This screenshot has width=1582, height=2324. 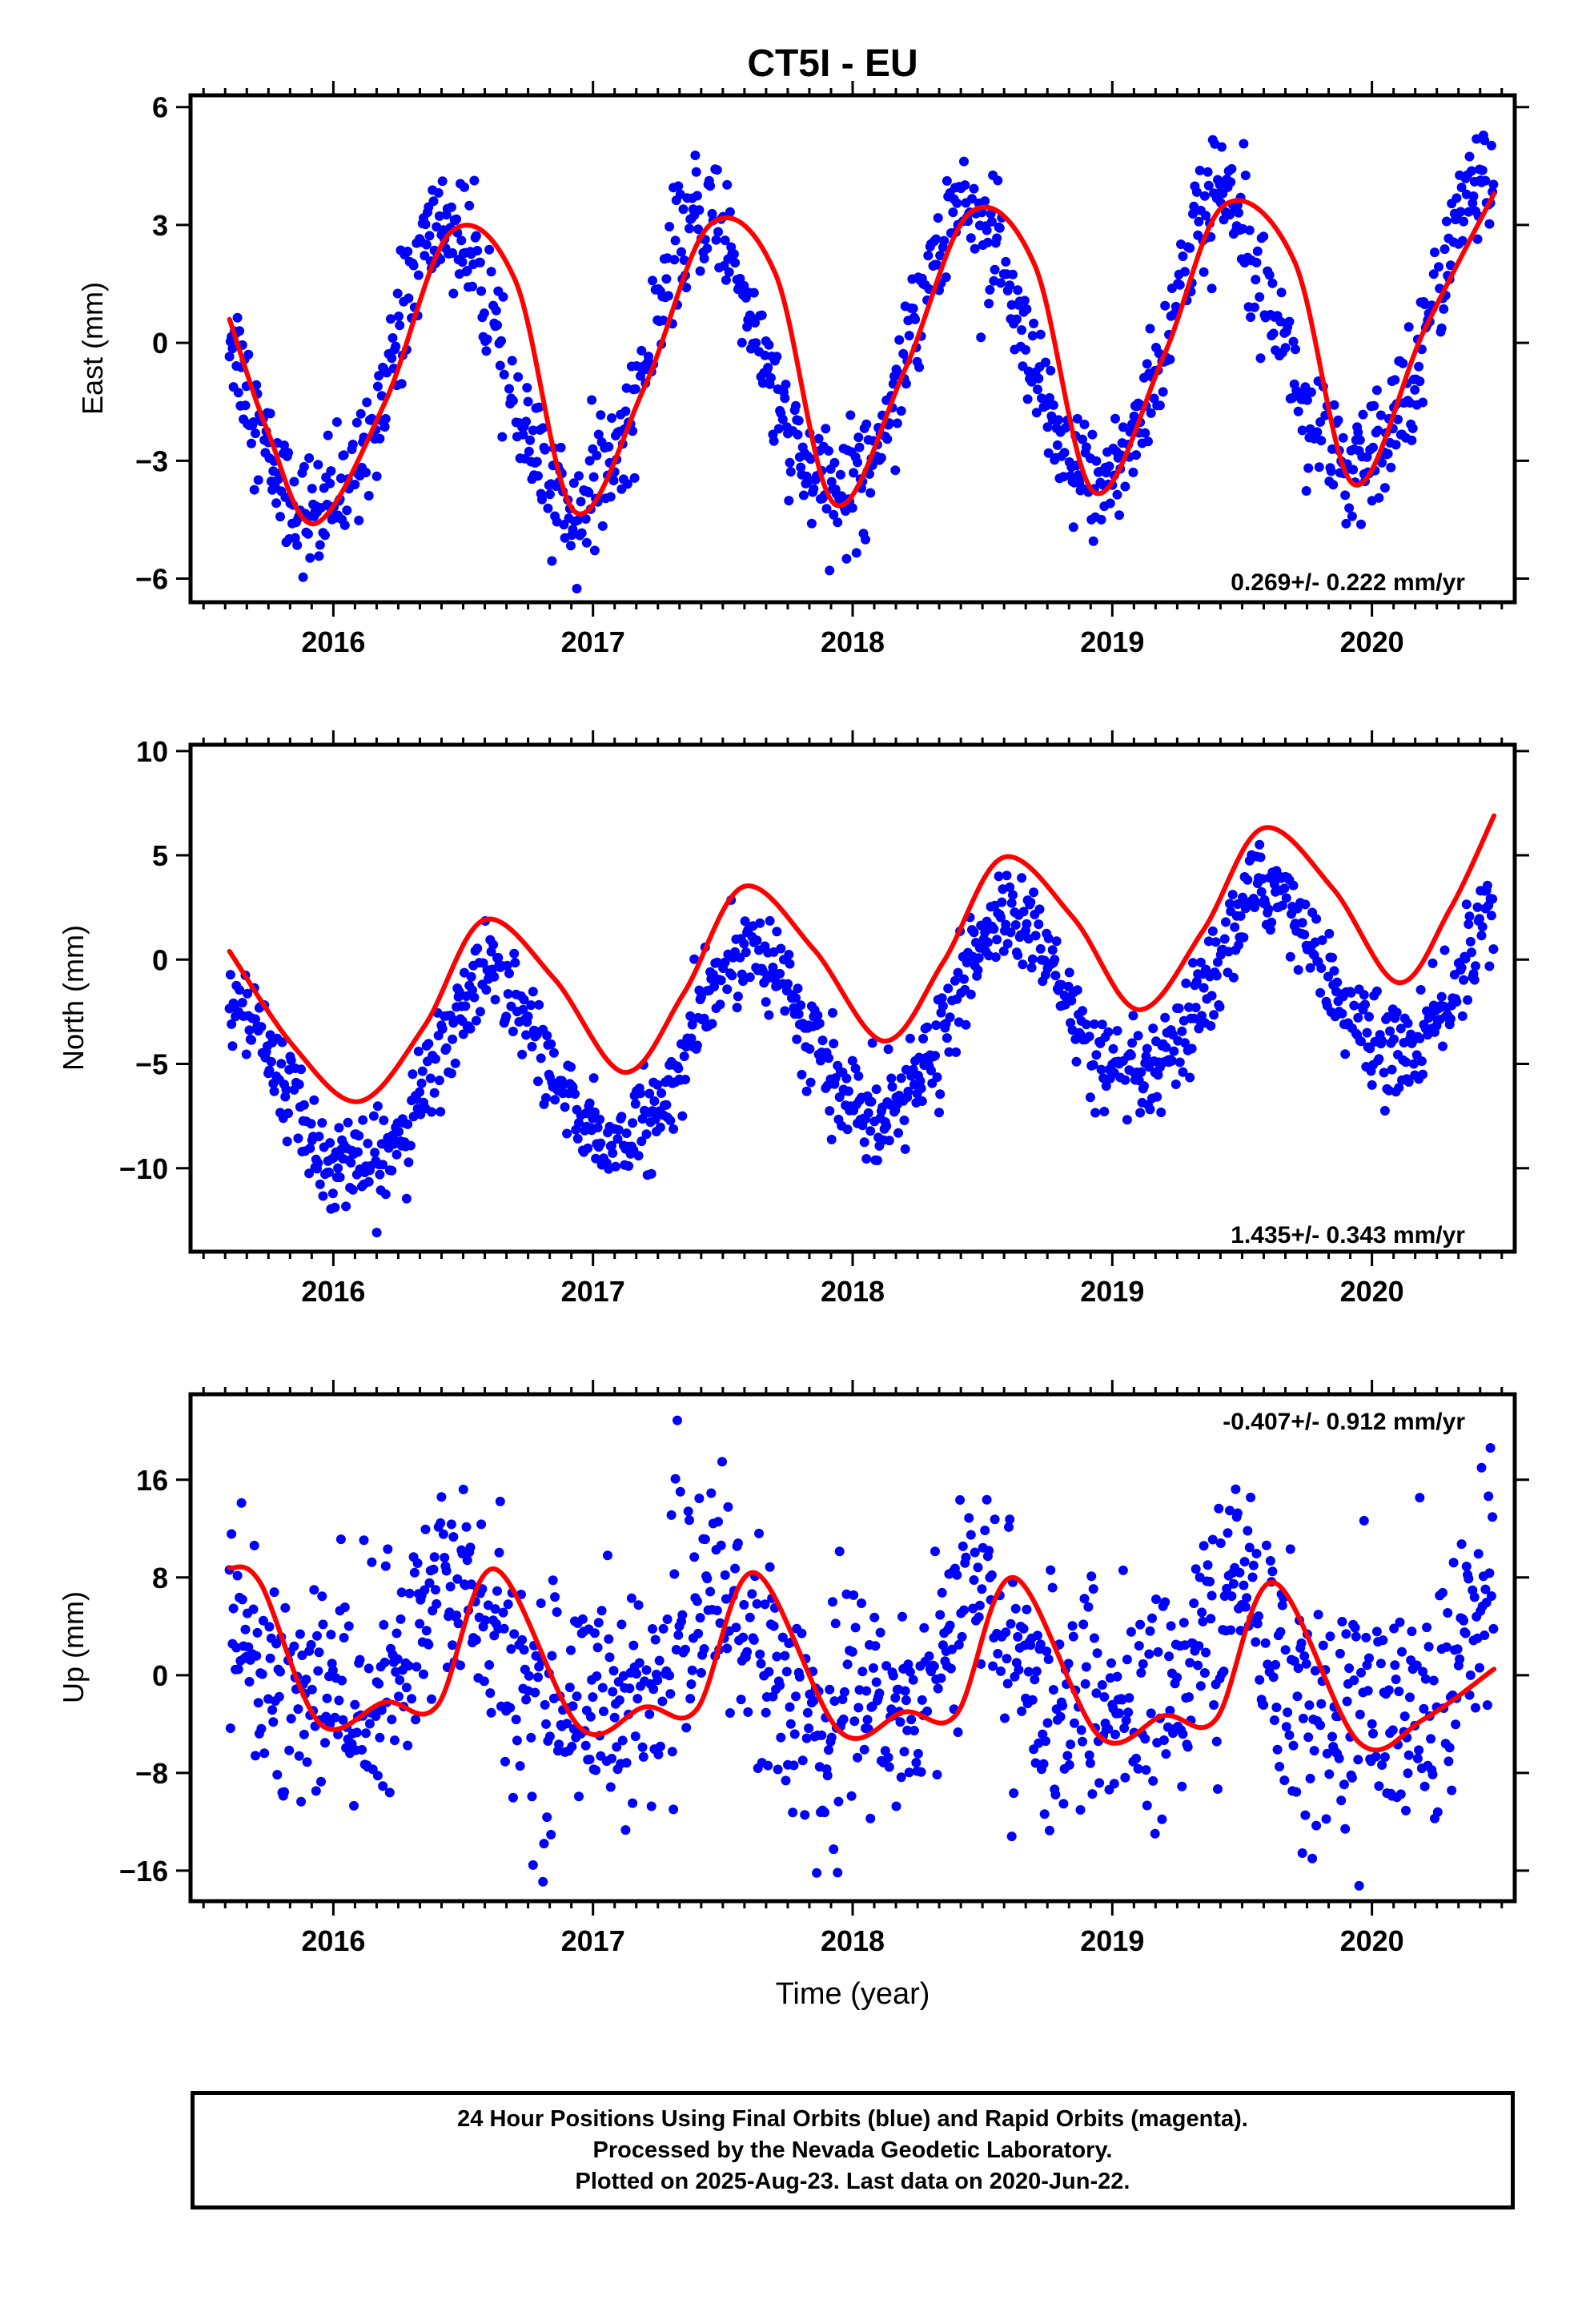 I want to click on x-tick-label: 2019, so click(x=1112, y=641).